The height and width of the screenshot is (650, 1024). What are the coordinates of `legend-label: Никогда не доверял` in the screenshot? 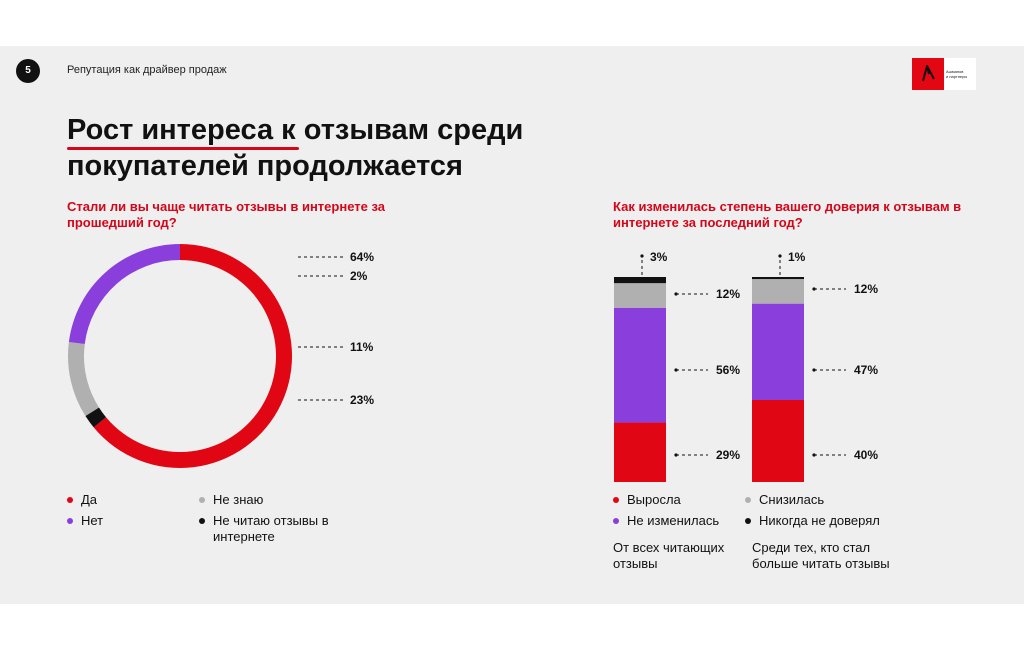 It's located at (819, 520).